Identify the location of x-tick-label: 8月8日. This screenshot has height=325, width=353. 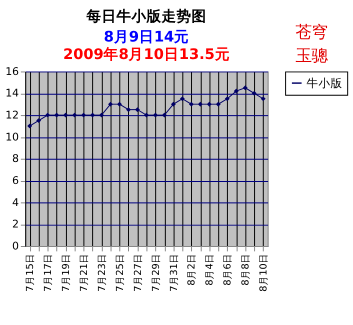
(246, 269).